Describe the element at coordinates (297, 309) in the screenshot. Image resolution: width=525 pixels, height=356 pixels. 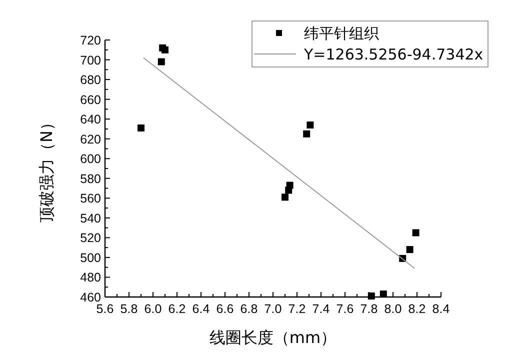
I see `x-tick-label: 7.2` at that location.